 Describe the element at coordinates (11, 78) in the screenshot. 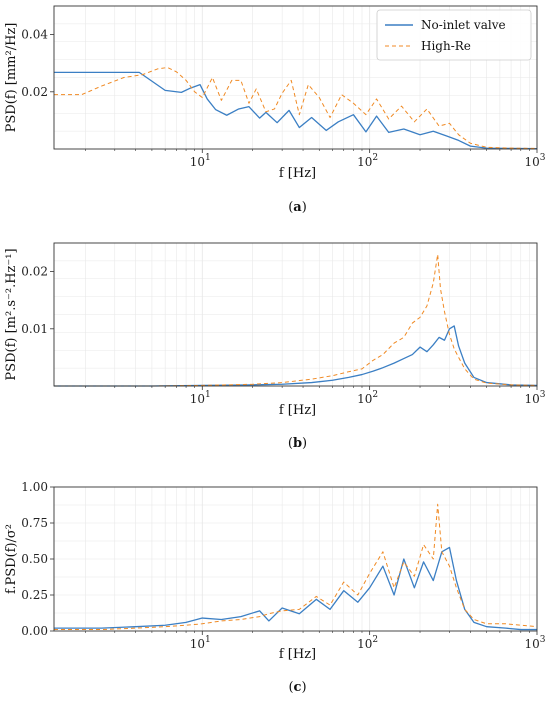

I see `y-axis-label: PSD(f) [mm²/Hz]` at that location.